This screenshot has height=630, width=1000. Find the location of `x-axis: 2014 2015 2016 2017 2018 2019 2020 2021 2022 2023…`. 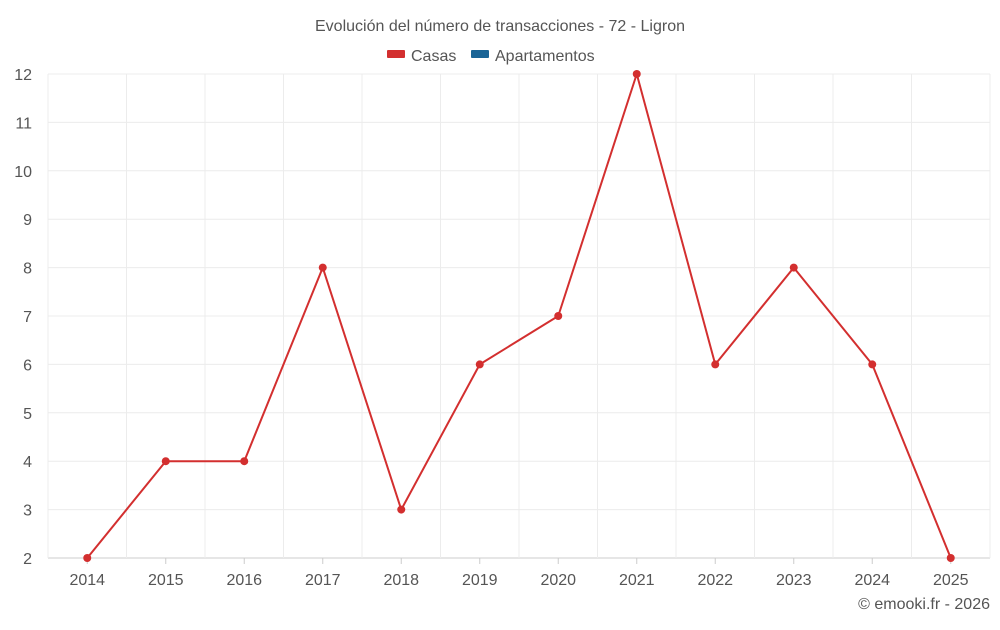

x-axis: 2014 2015 2016 2017 2018 2019 2020 2021 2022 2023… is located at coordinates (519, 573).